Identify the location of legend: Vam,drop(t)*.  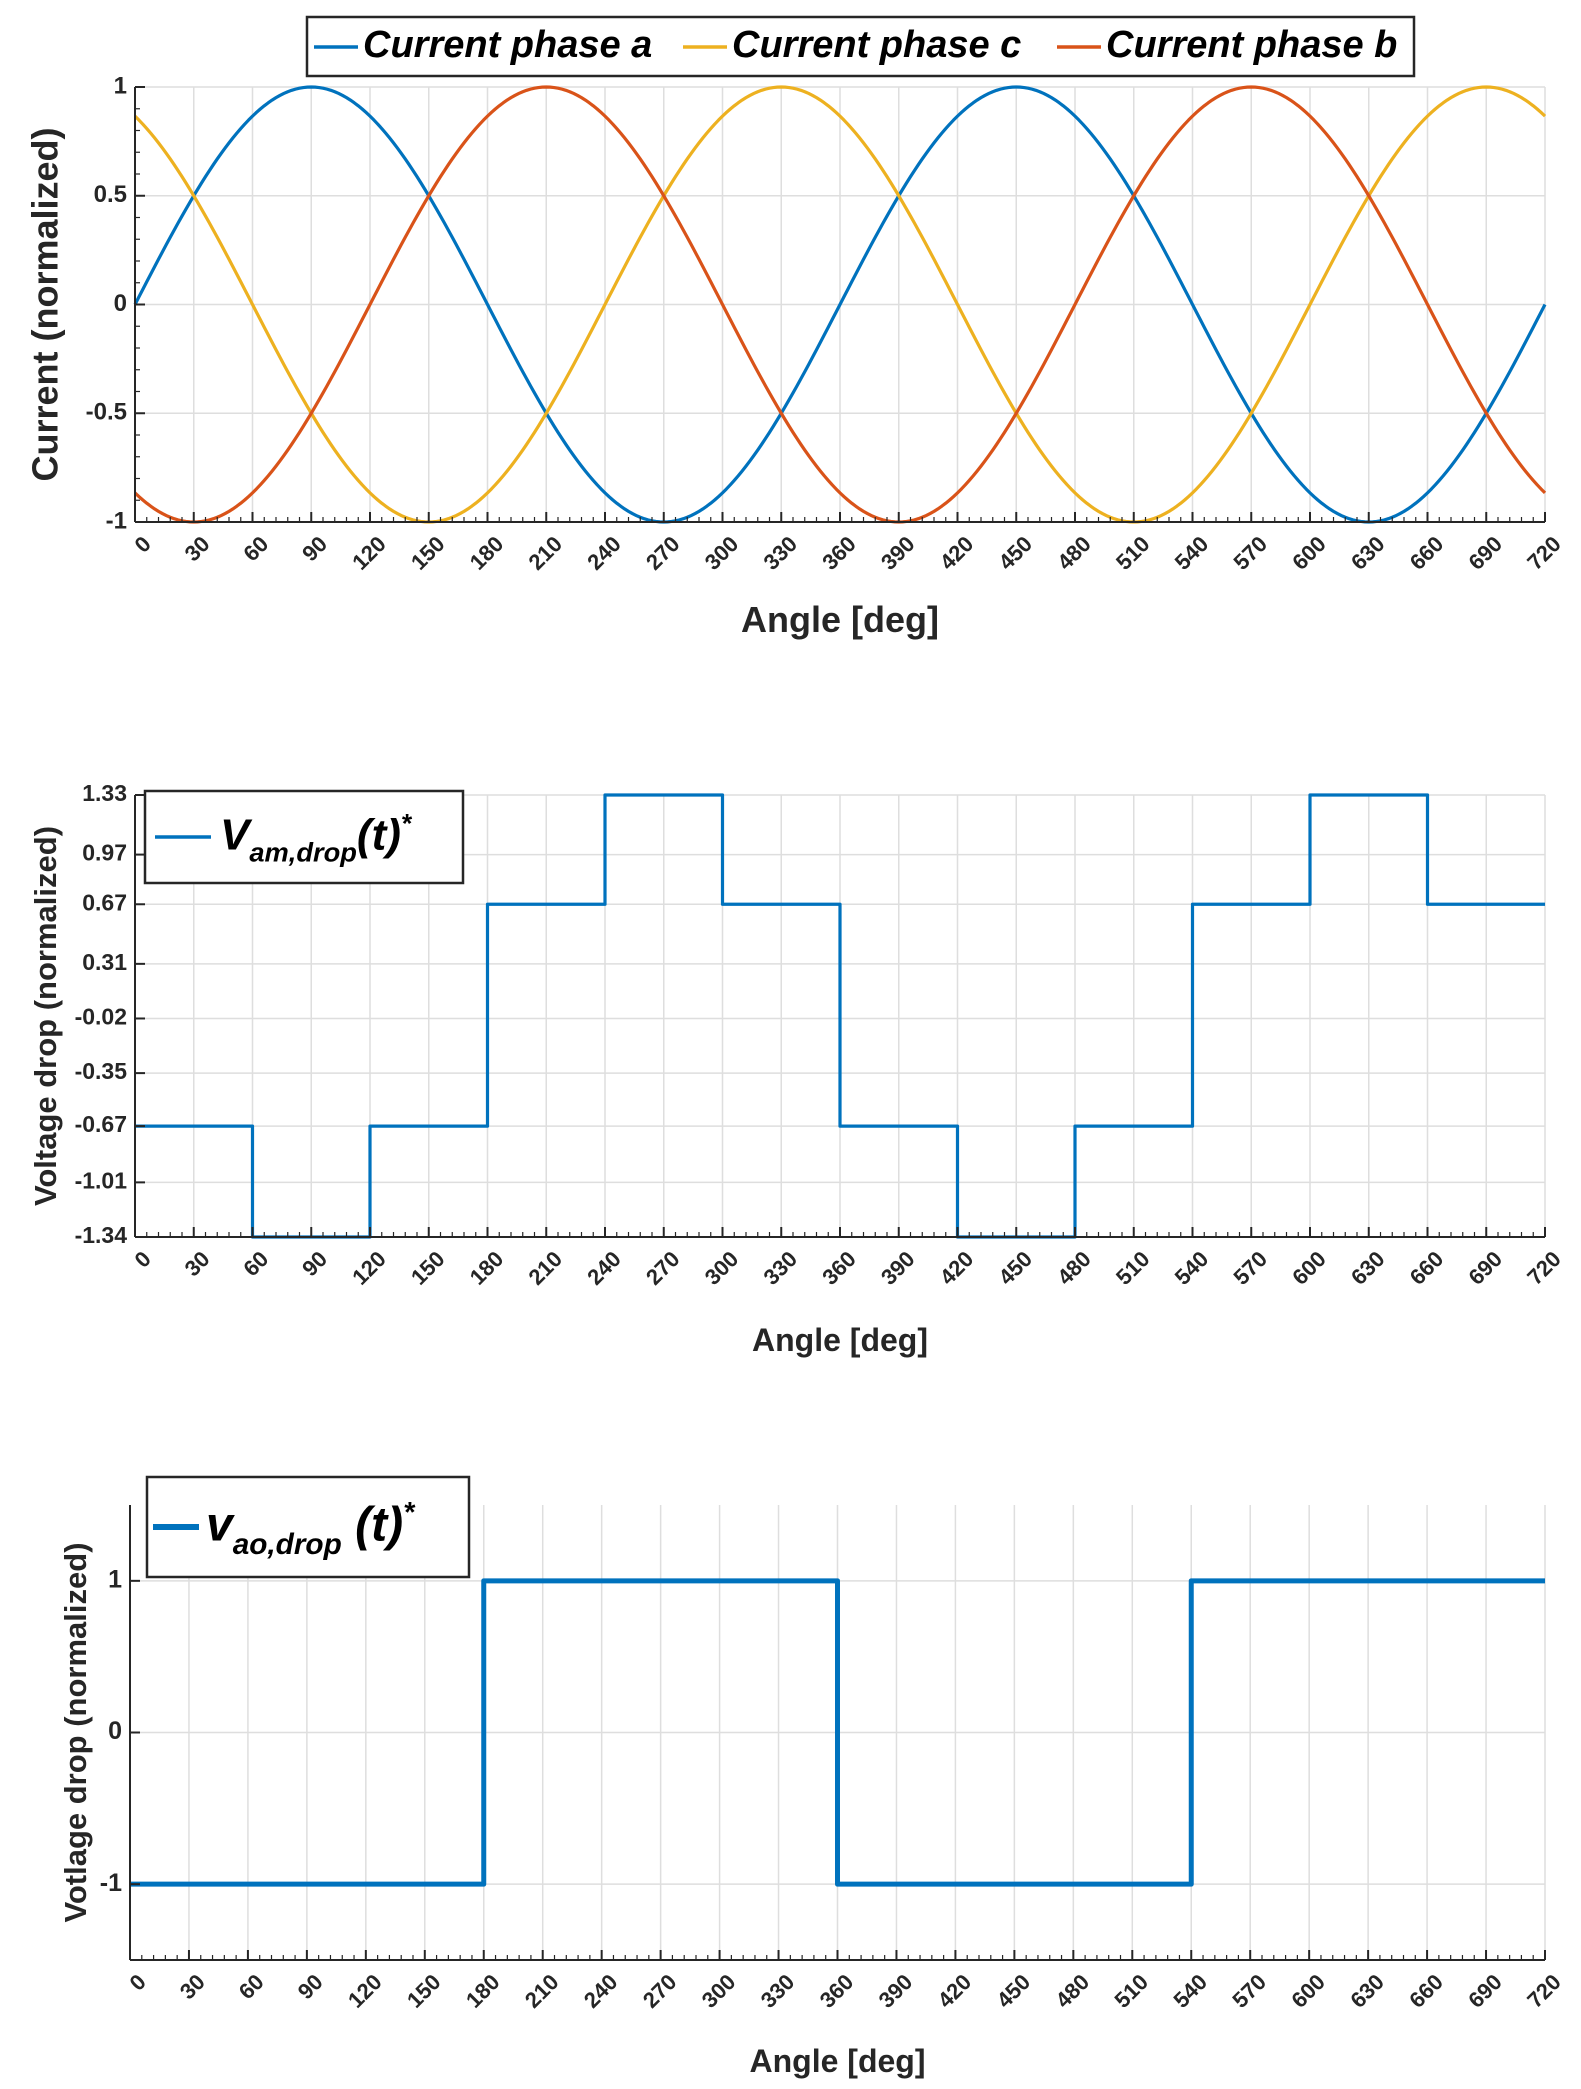
(304, 837).